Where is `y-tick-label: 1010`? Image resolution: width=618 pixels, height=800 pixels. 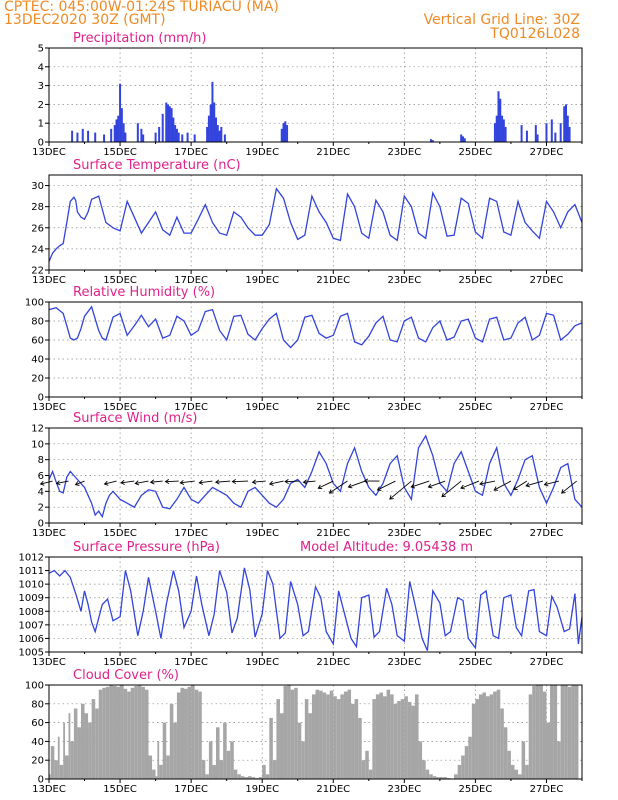 y-tick-label: 1010 is located at coordinates (31, 585).